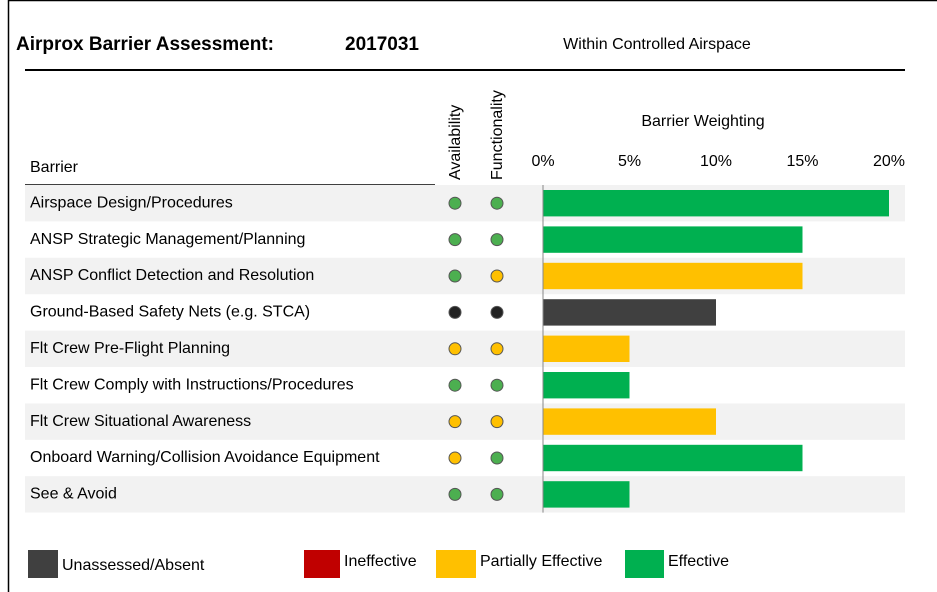 The image size is (937, 592). I want to click on subtitle: Within Controlled Airspace, so click(657, 44).